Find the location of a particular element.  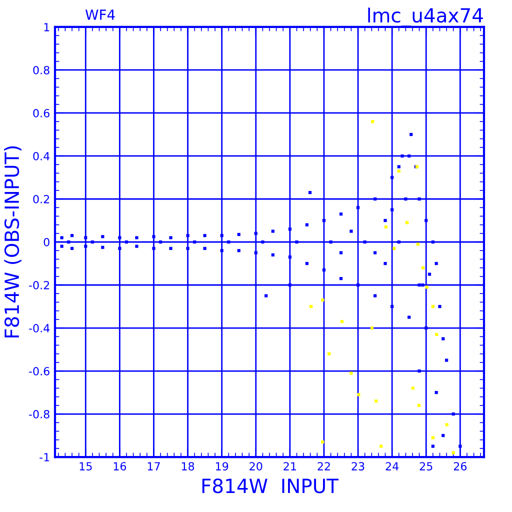

y-tick-label: 0.4 is located at coordinates (41, 156).